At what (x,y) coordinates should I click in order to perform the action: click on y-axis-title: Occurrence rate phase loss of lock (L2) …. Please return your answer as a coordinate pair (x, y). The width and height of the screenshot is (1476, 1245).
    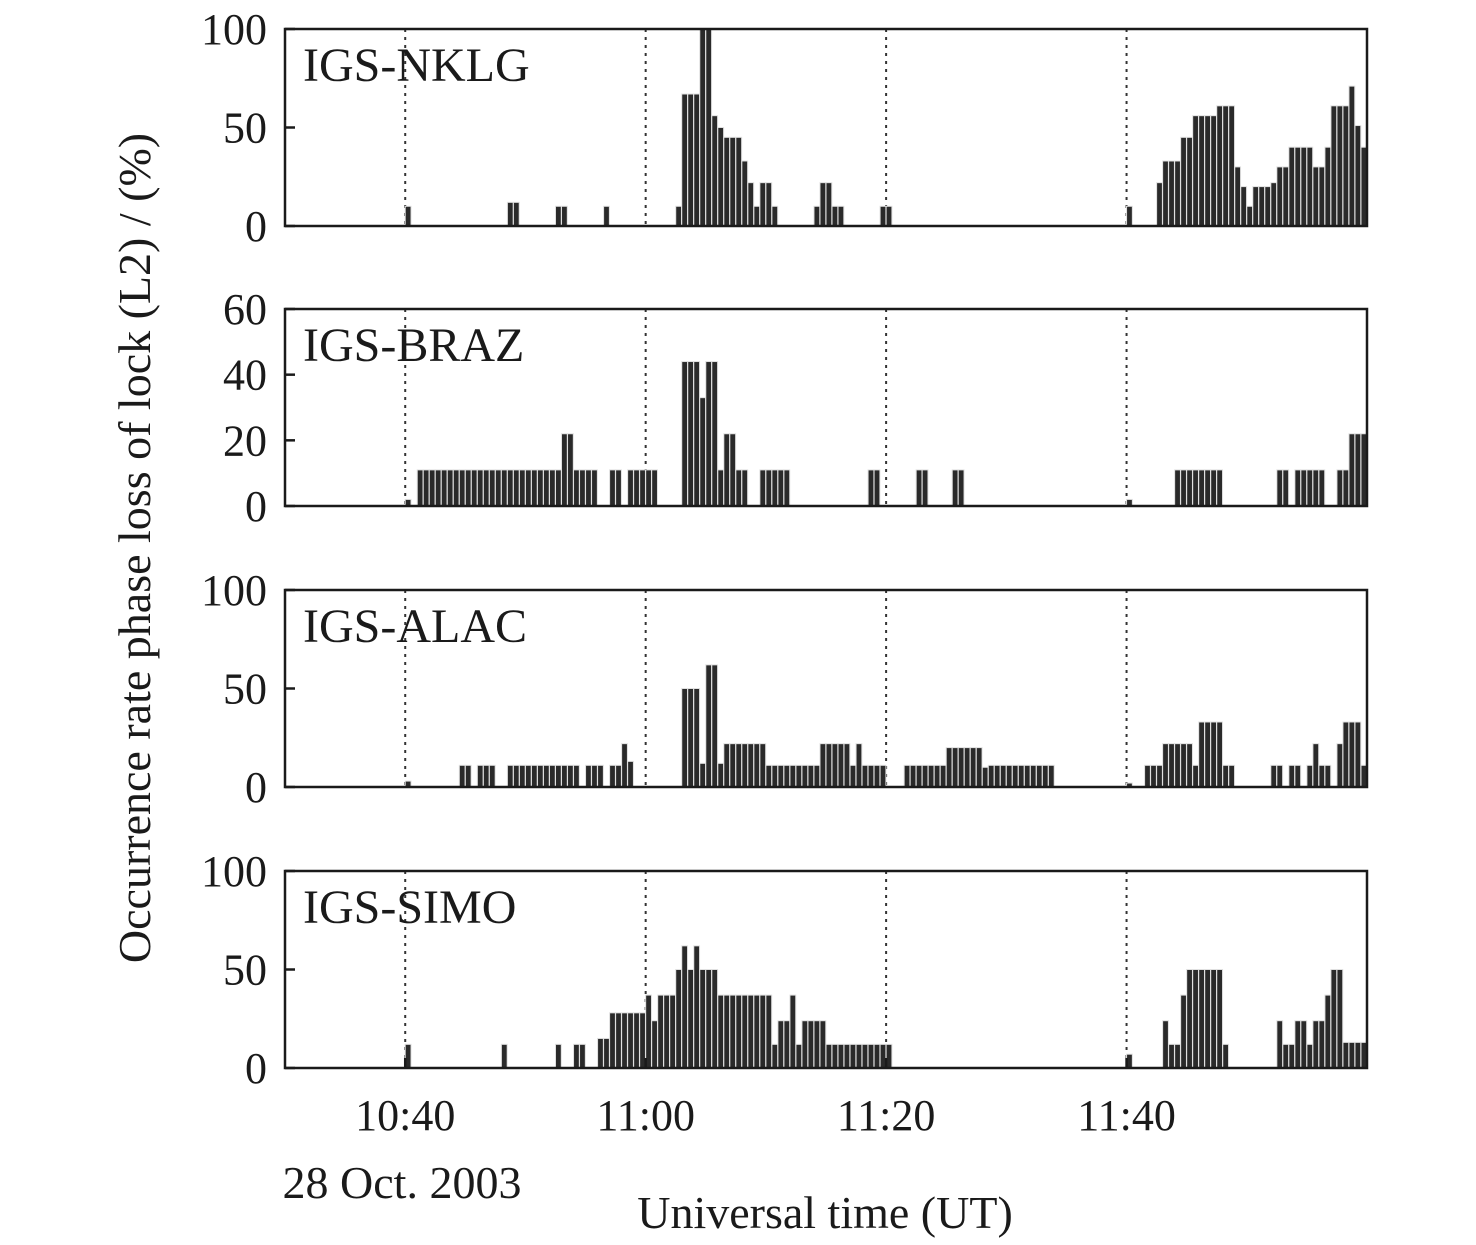
    Looking at the image, I should click on (134, 548).